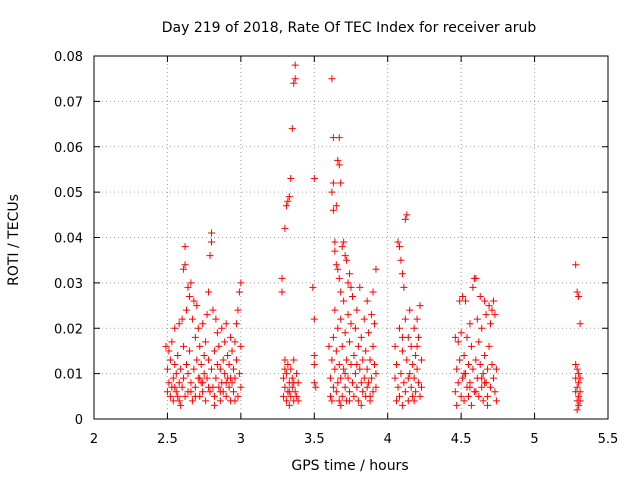  I want to click on x-axis-label: GPS time / hours, so click(349, 466).